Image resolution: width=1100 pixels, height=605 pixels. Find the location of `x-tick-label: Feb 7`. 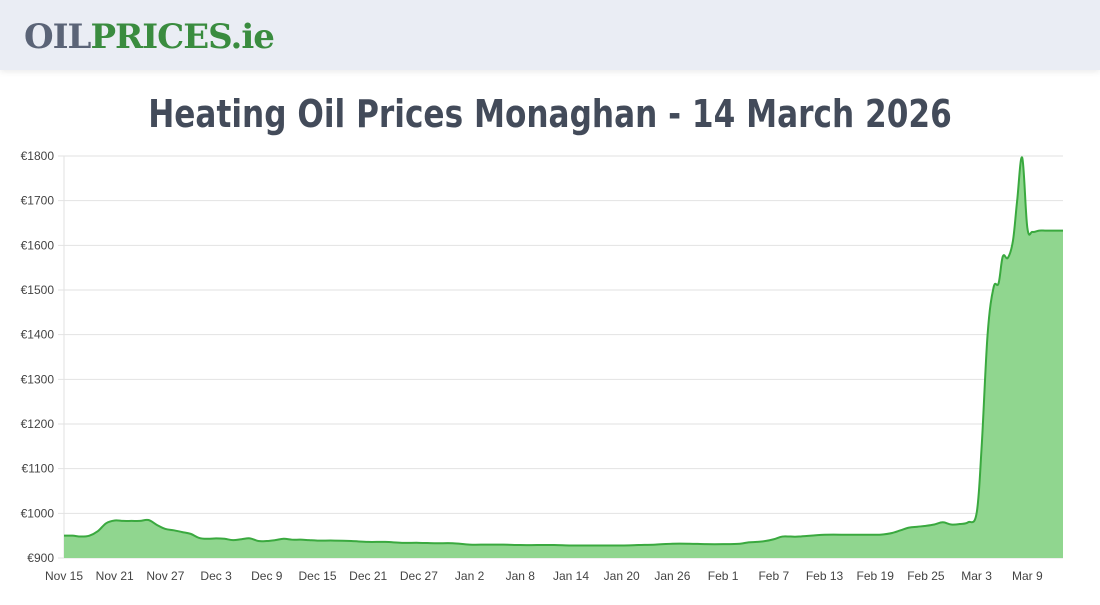

x-tick-label: Feb 7 is located at coordinates (773, 576).